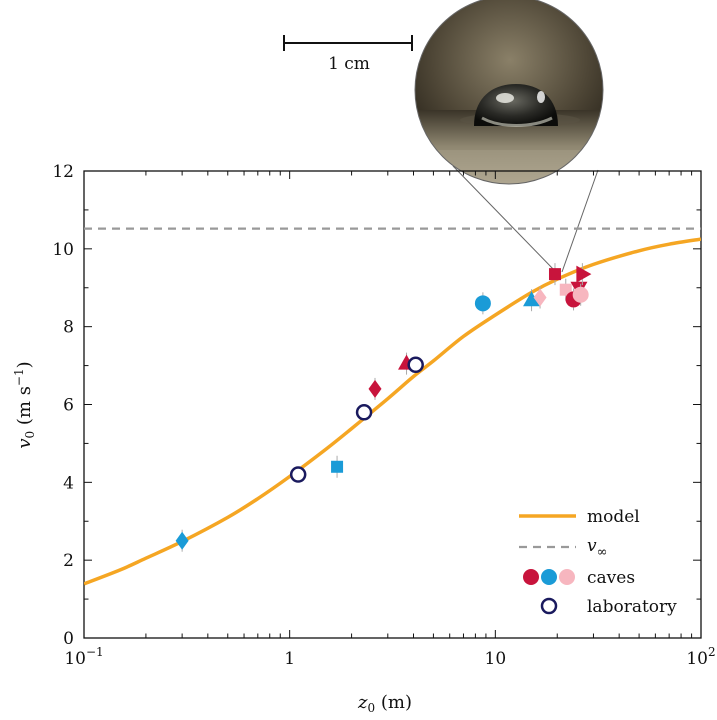 The width and height of the screenshot is (717, 720). Describe the element at coordinates (83, 657) in the screenshot. I see `x-tick-label: 10⁻¹` at that location.